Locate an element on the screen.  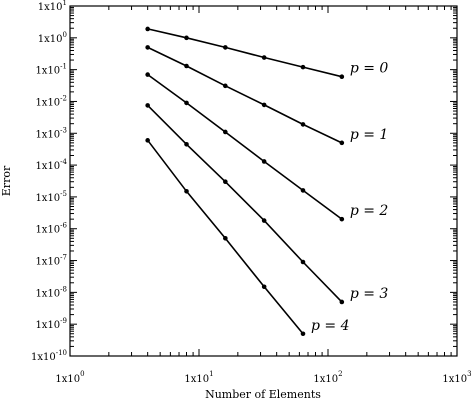
series-label: p = 3 is located at coordinates (369, 294).